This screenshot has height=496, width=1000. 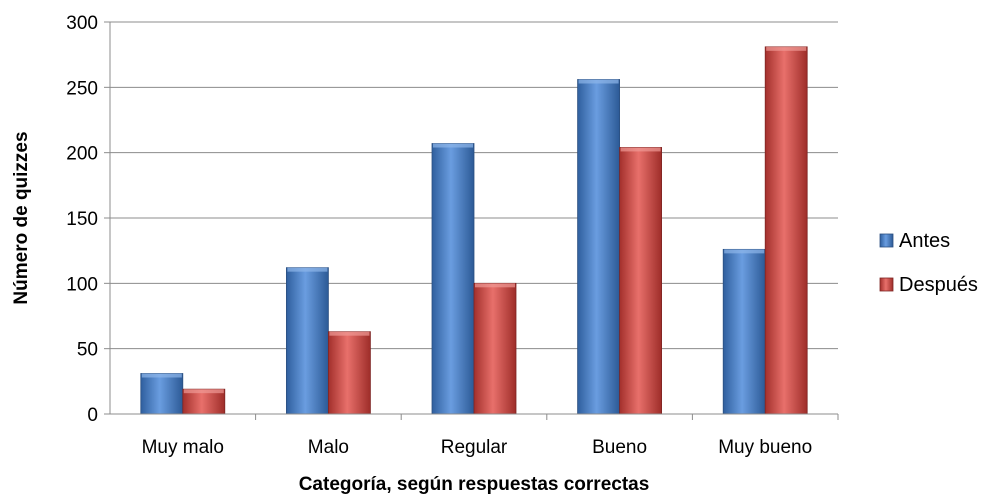 What do you see at coordinates (92, 415) in the screenshot?
I see `y-tick-label: 0` at bounding box center [92, 415].